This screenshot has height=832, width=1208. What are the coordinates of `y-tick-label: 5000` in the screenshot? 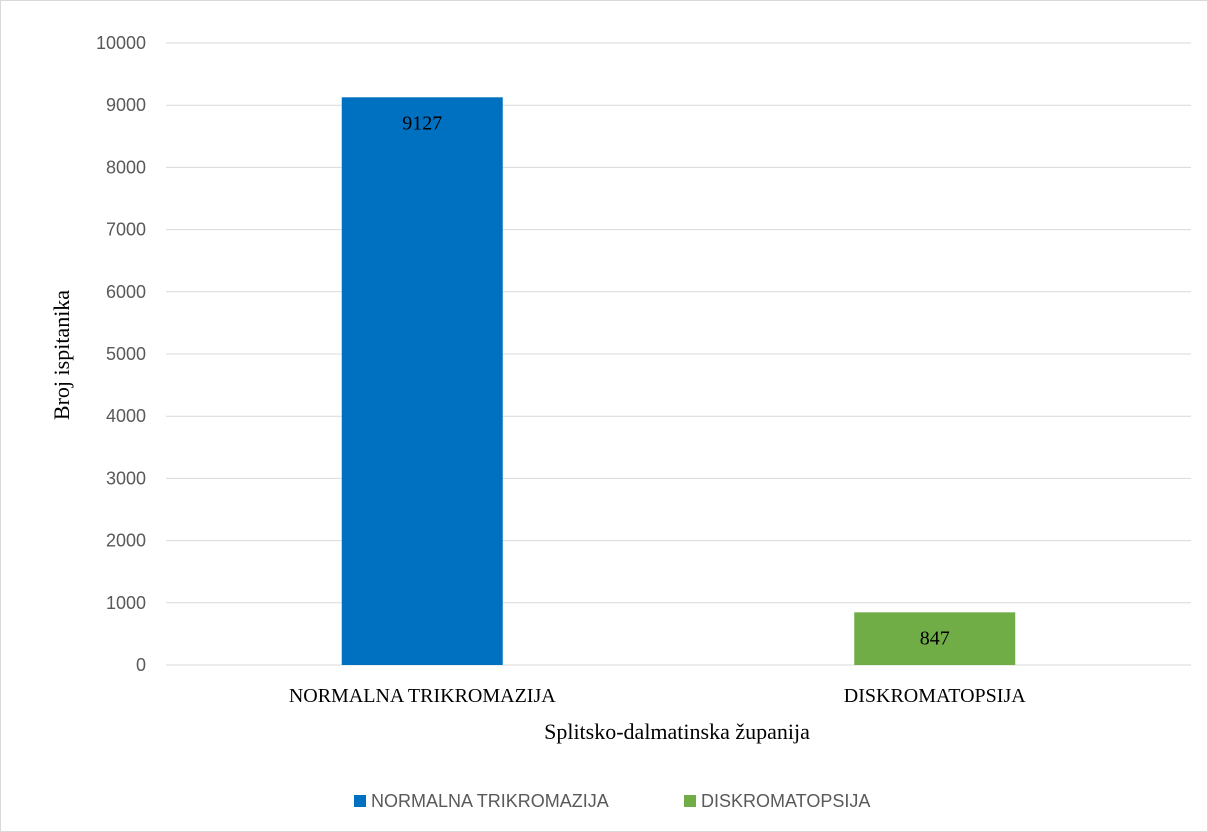 It's located at (126, 354).